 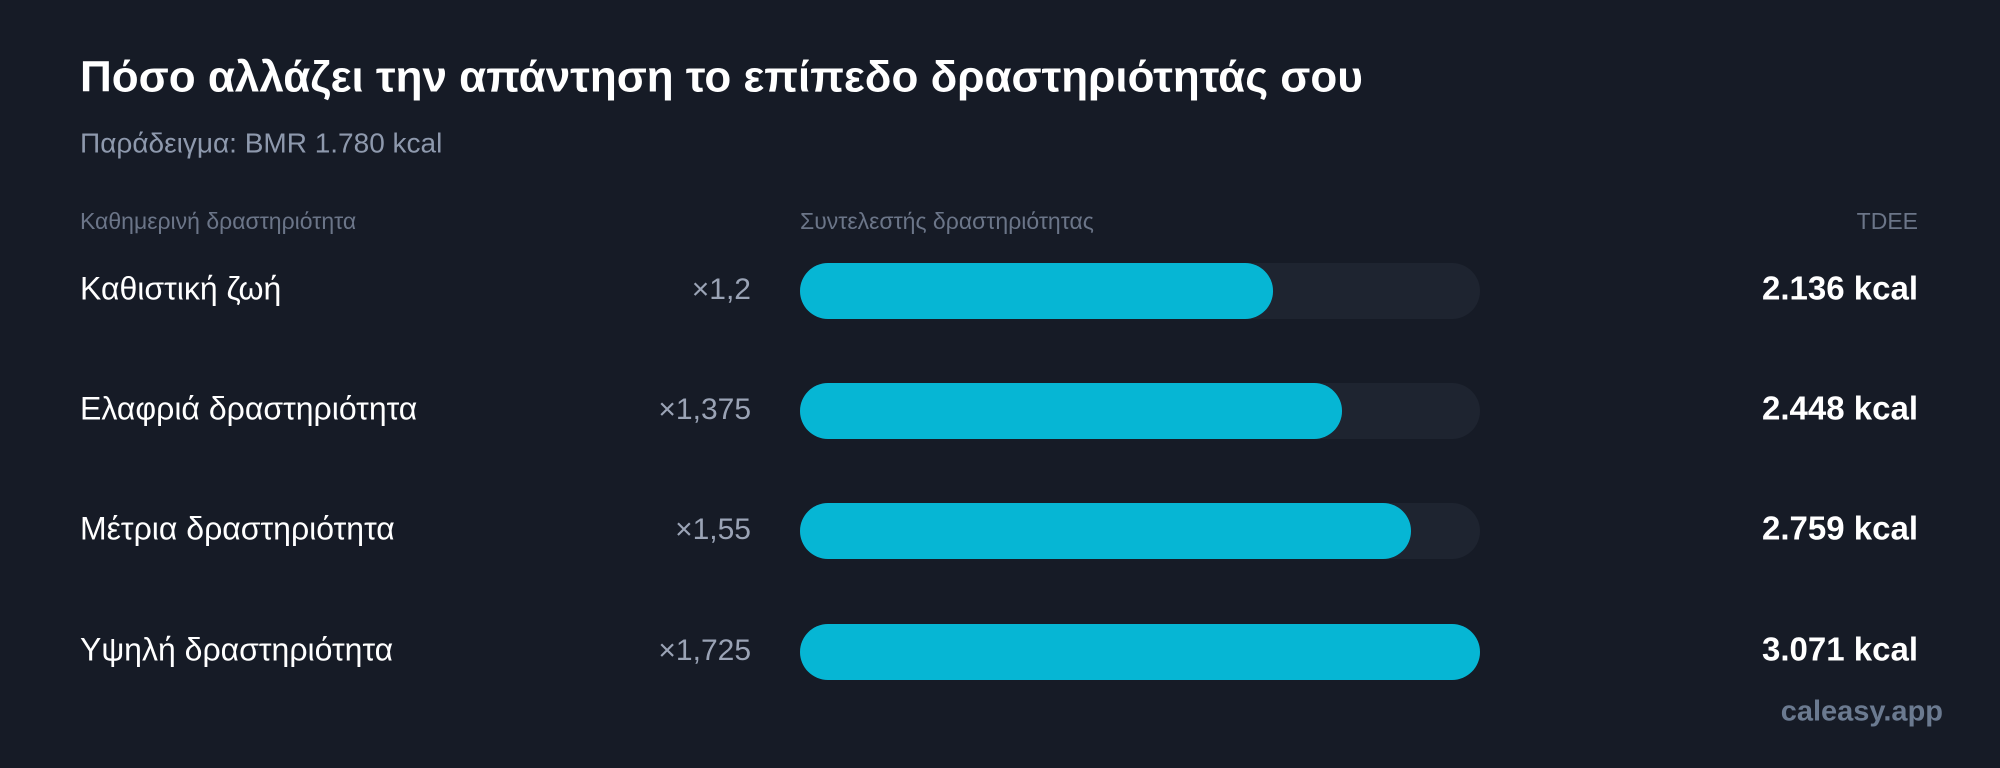 I want to click on footer: caleasy.app, so click(x=1862, y=712).